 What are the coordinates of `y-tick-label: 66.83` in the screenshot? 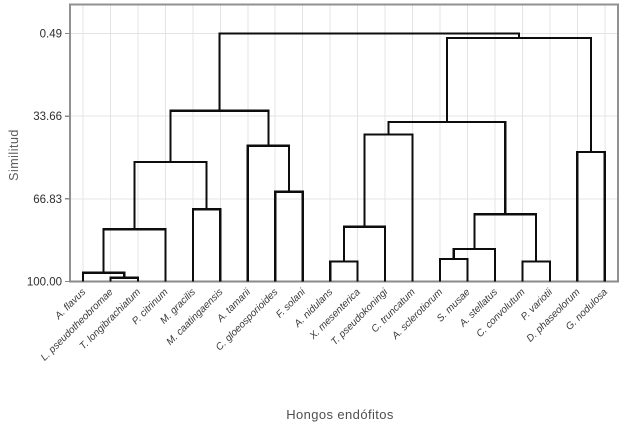 It's located at (47, 200).